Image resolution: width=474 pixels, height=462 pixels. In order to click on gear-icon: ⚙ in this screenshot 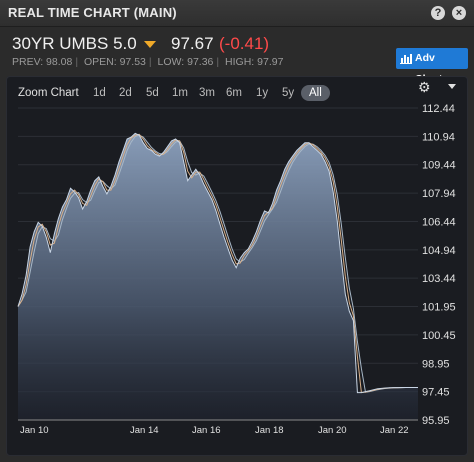, I will do `click(424, 87)`.